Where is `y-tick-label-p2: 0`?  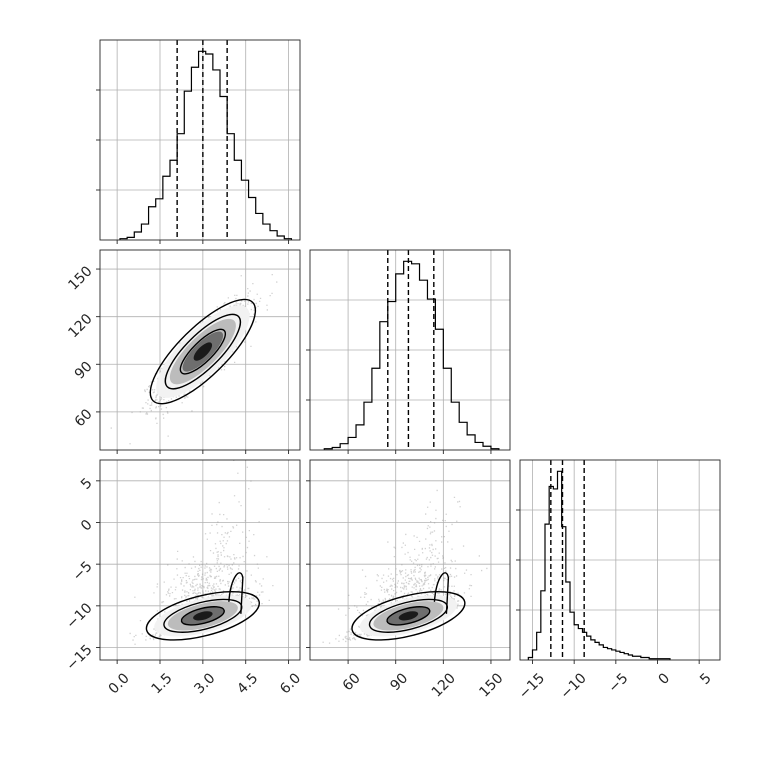
y-tick-label-p2: 0 is located at coordinates (87, 526).